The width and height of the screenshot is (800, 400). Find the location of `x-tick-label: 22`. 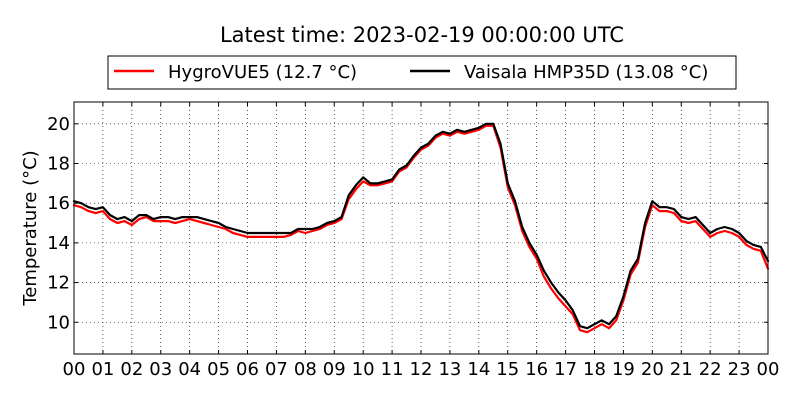

x-tick-label: 22 is located at coordinates (710, 369).